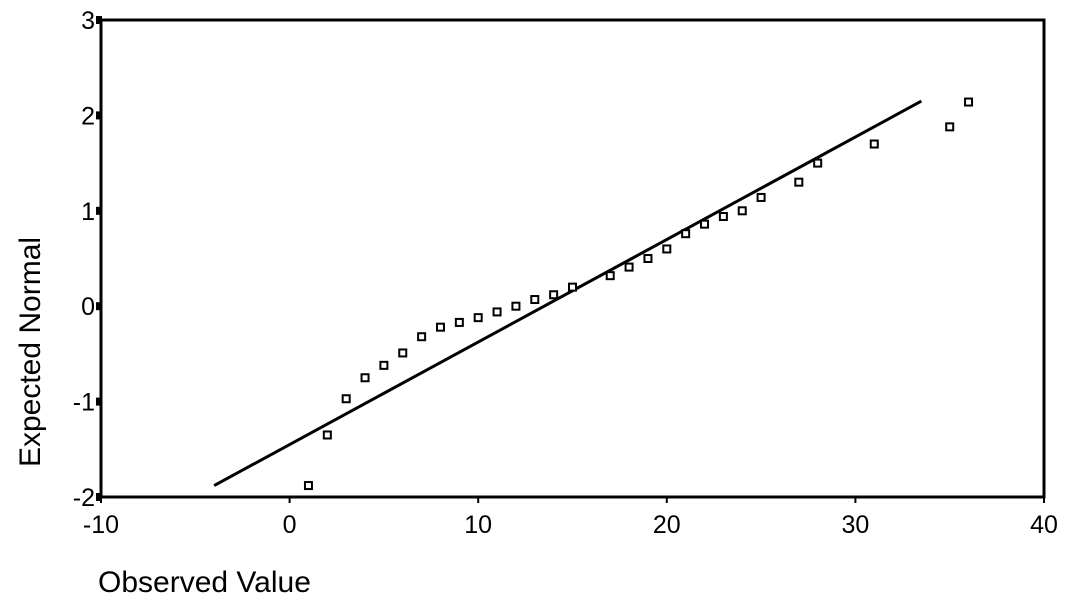 The image size is (1065, 603). I want to click on y-tick-label: -2, so click(84, 498).